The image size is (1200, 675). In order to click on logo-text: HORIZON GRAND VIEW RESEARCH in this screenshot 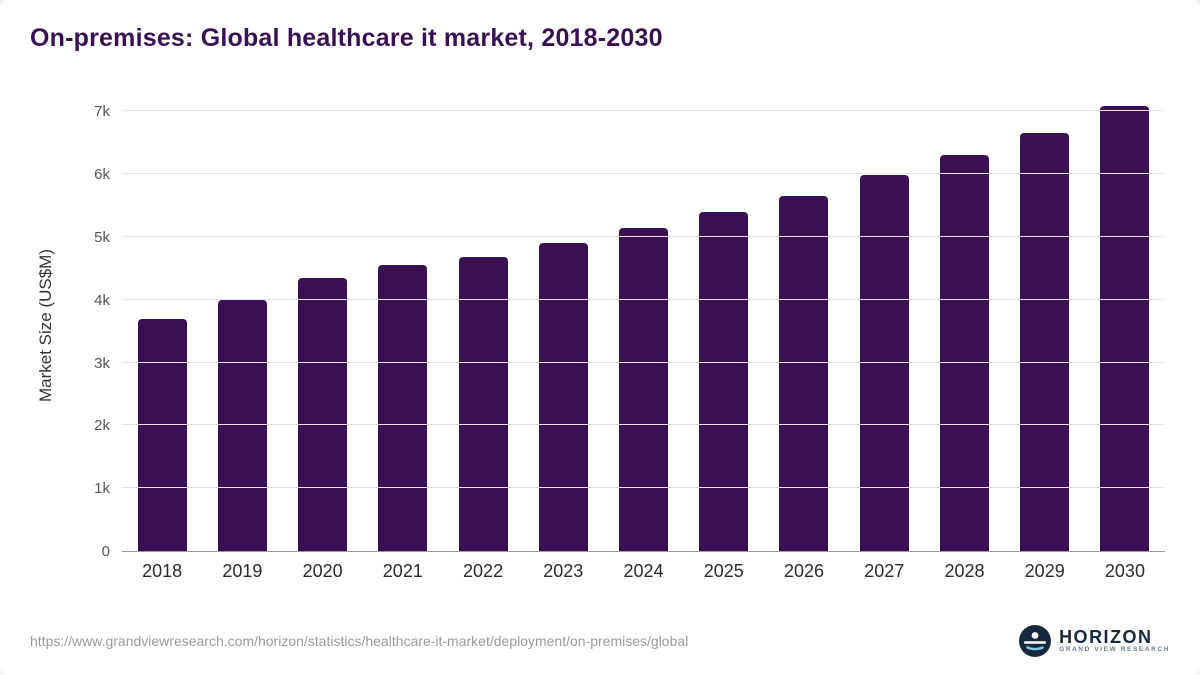, I will do `click(1114, 641)`.